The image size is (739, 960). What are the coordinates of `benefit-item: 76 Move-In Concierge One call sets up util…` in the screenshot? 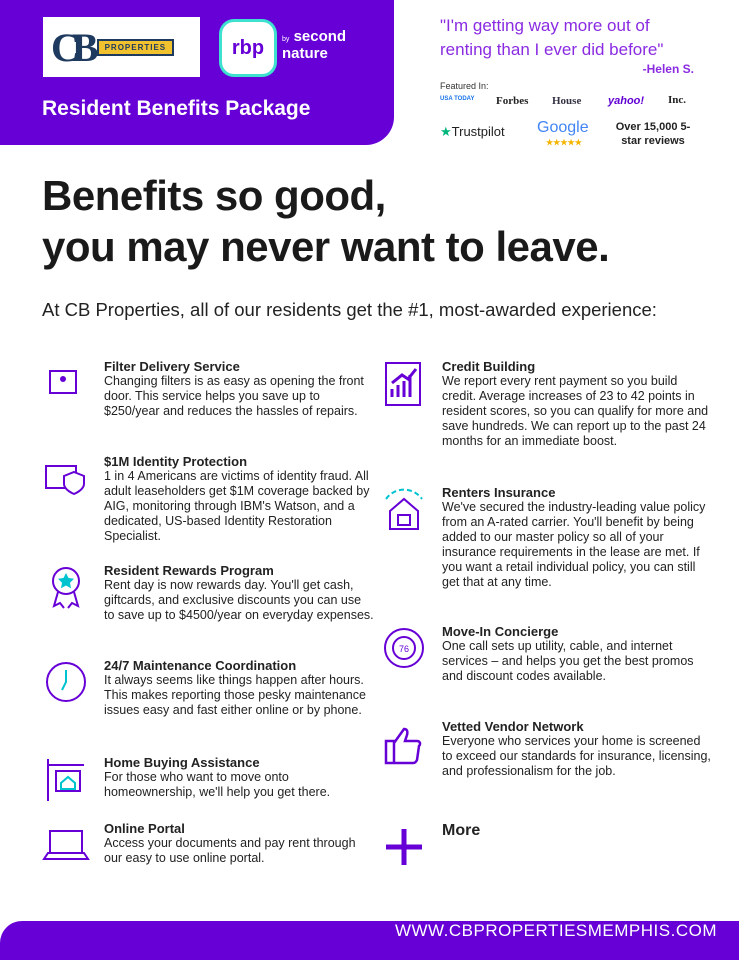 It's located at (548, 654).